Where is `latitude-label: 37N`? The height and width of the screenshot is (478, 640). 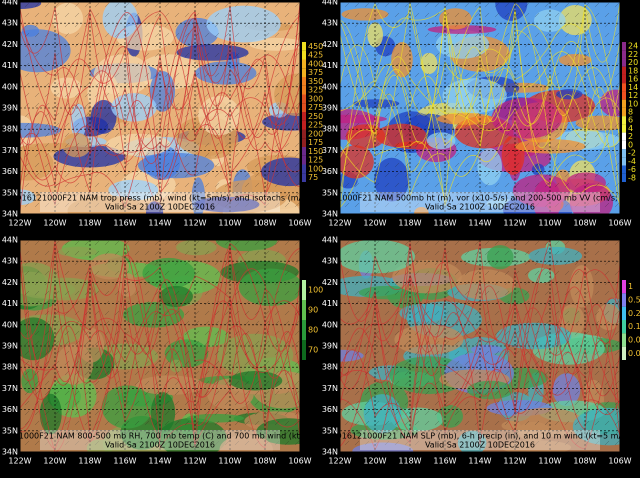 latitude-label: 37N is located at coordinates (330, 388).